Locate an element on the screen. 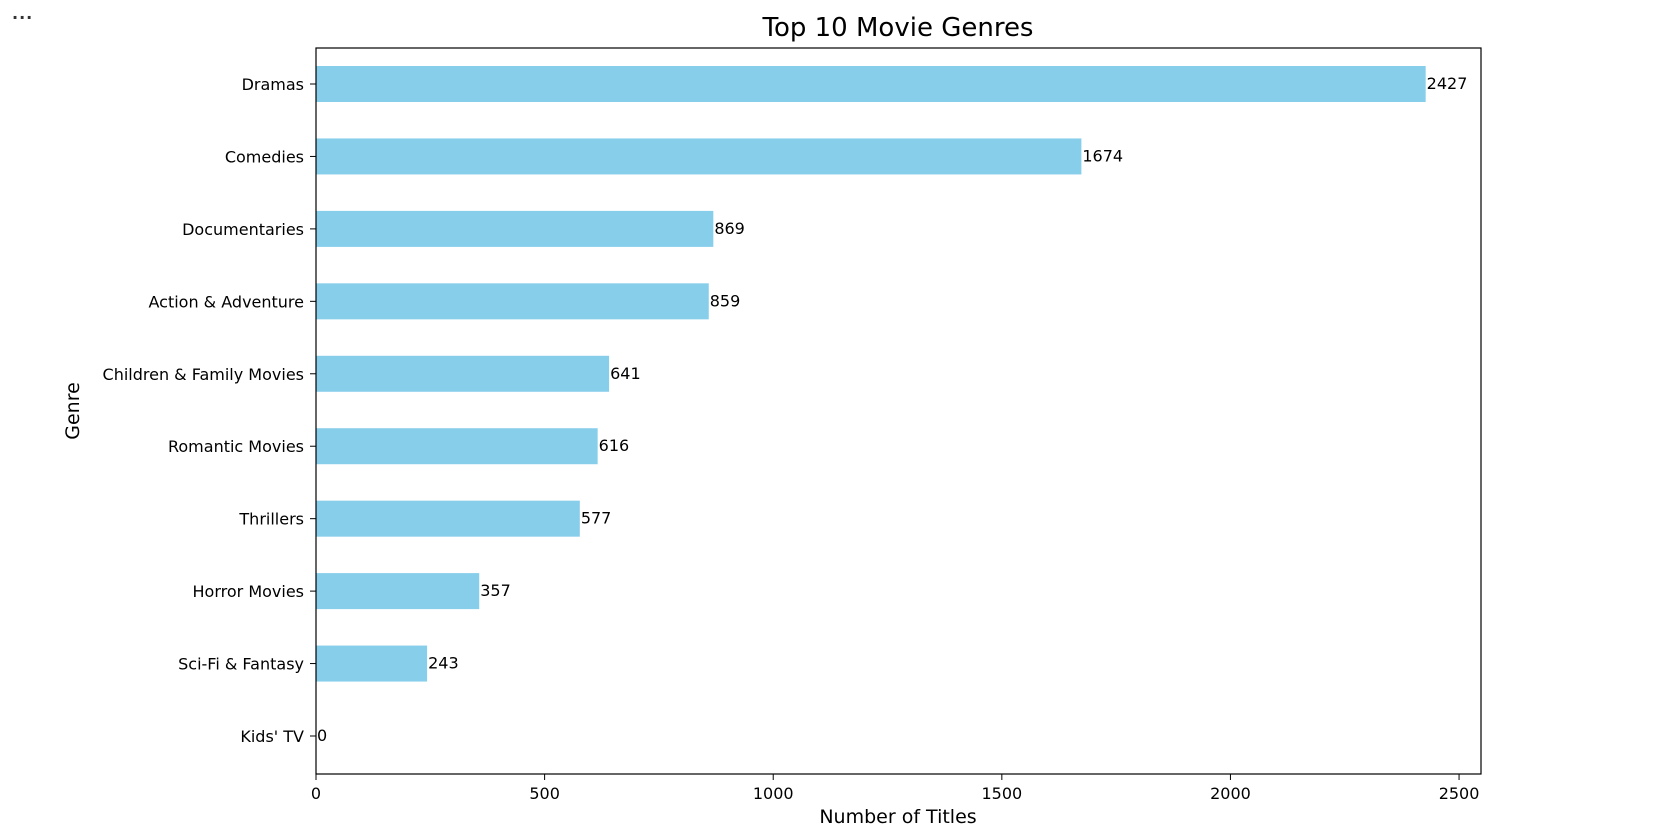  x-ticks: 0 500 1000 1500 2000 2500 is located at coordinates (895, 788).